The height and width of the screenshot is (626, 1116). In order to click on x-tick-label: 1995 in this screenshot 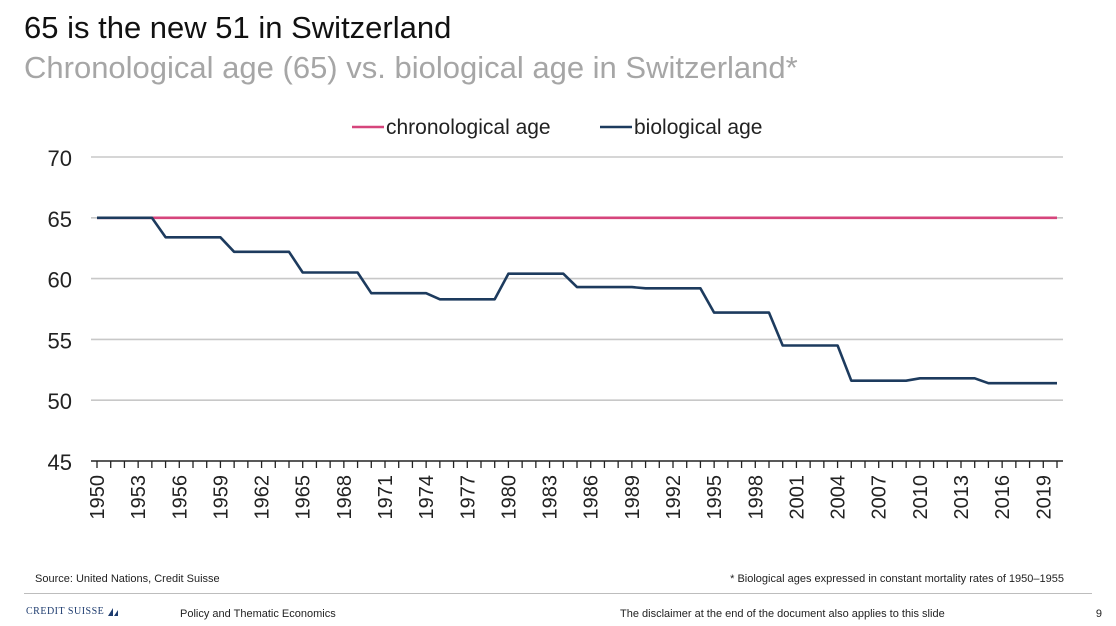, I will do `click(715, 497)`.